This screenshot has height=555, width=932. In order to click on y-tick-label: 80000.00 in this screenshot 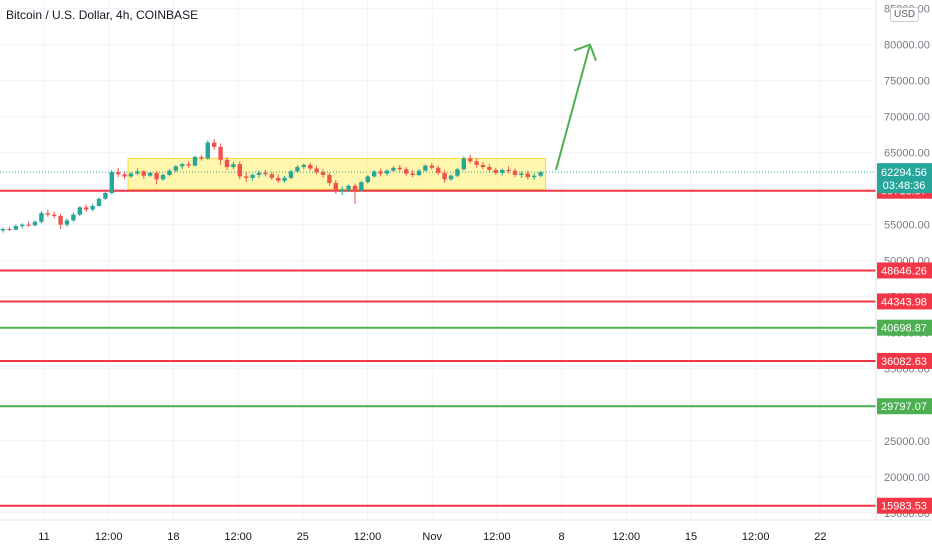, I will do `click(907, 46)`.